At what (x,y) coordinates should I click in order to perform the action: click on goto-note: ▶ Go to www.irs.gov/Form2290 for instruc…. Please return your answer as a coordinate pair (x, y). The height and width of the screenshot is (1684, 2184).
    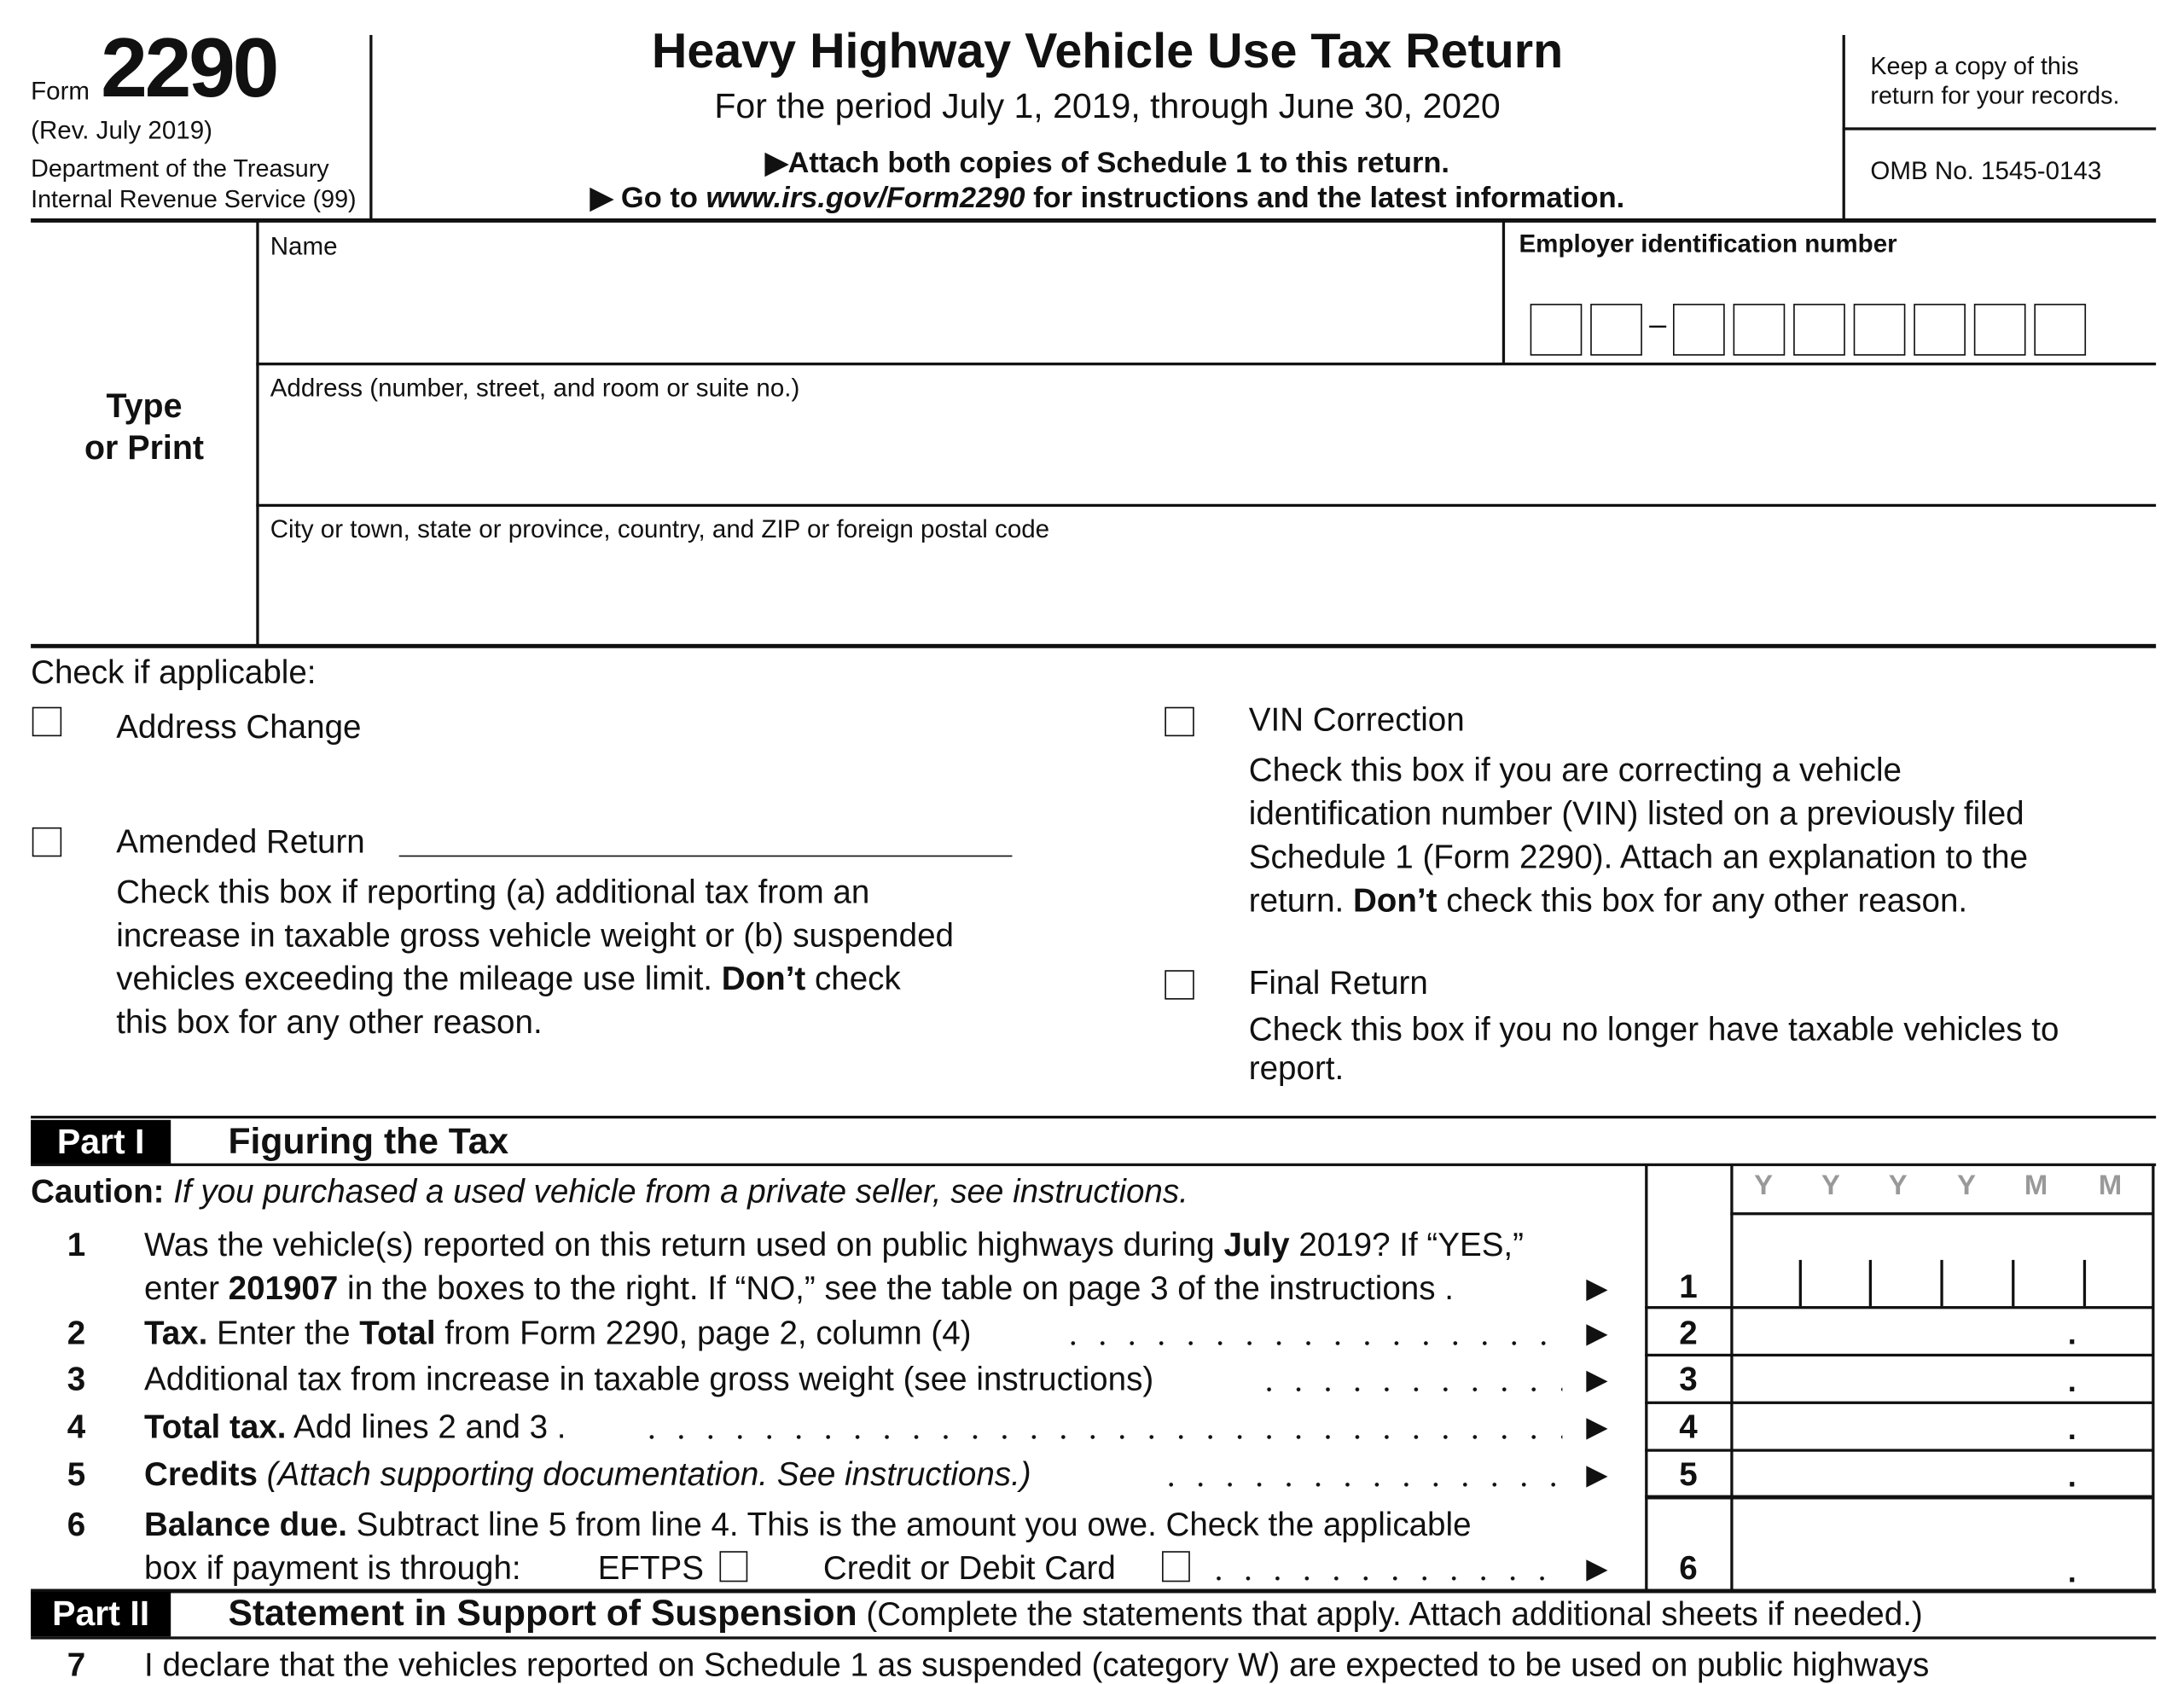
    Looking at the image, I should click on (1108, 198).